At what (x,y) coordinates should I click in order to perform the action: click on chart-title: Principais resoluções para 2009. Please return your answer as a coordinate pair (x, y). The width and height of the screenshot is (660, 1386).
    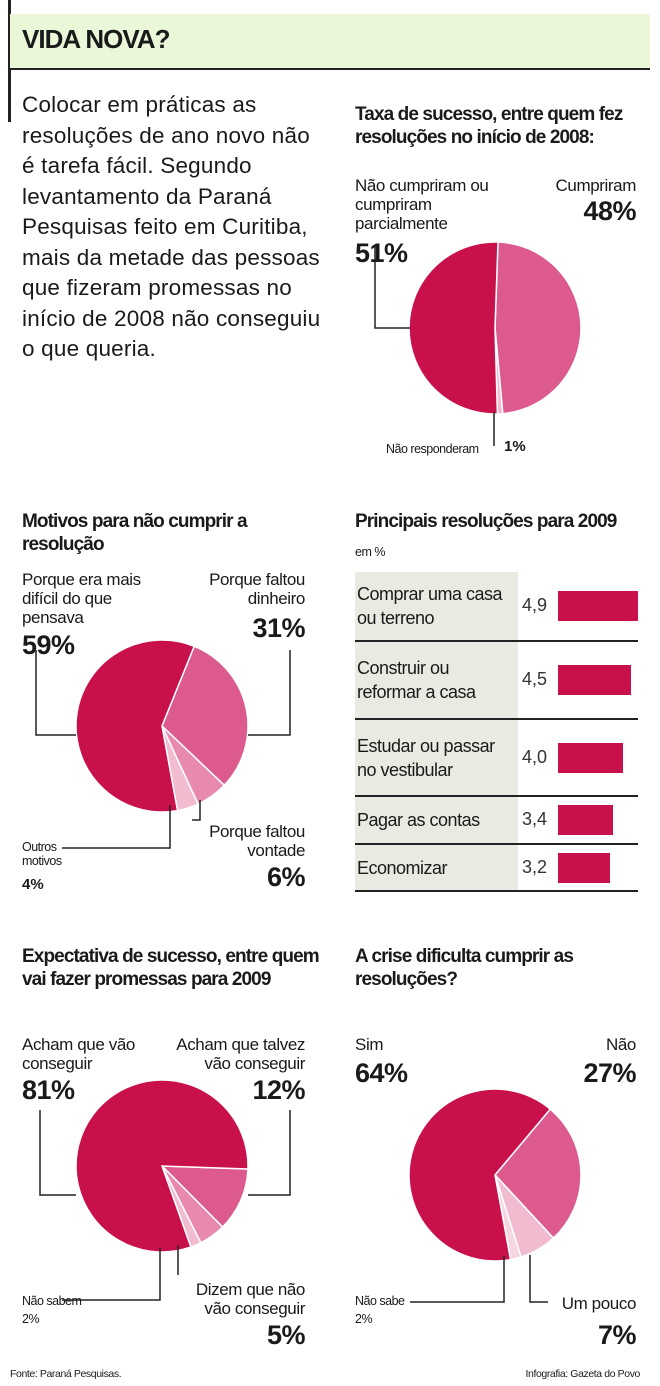
    Looking at the image, I should click on (486, 521).